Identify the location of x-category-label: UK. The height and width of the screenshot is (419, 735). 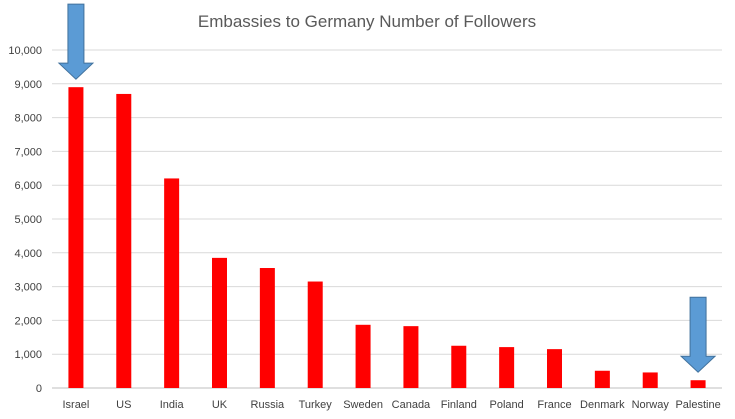
(220, 405).